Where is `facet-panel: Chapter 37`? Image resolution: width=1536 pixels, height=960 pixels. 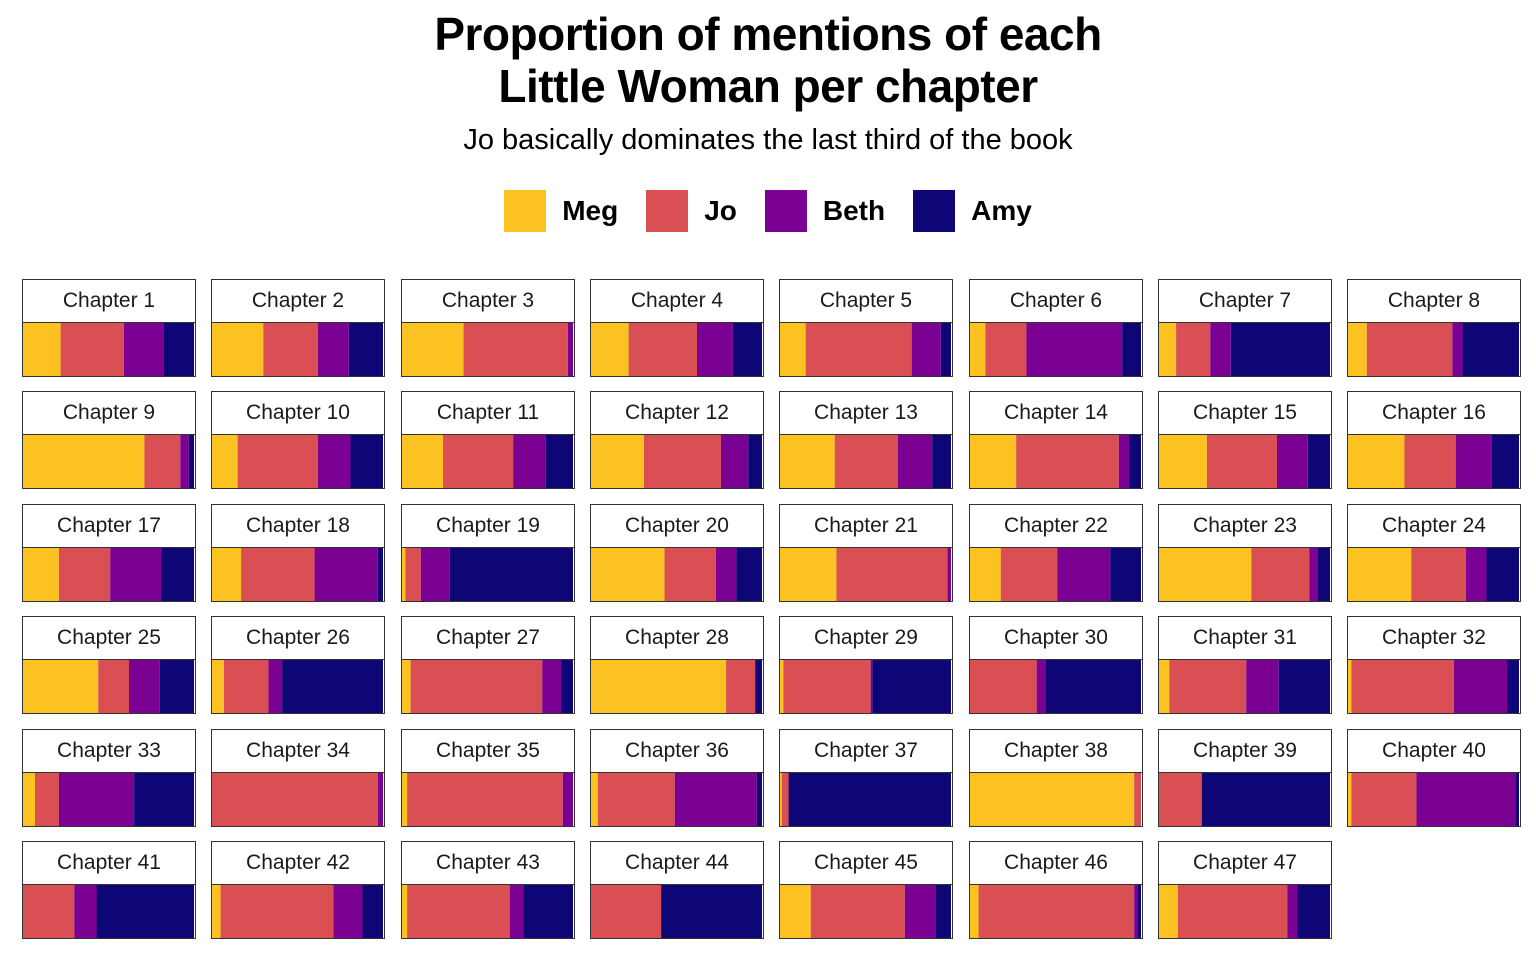
facet-panel: Chapter 37 is located at coordinates (866, 778).